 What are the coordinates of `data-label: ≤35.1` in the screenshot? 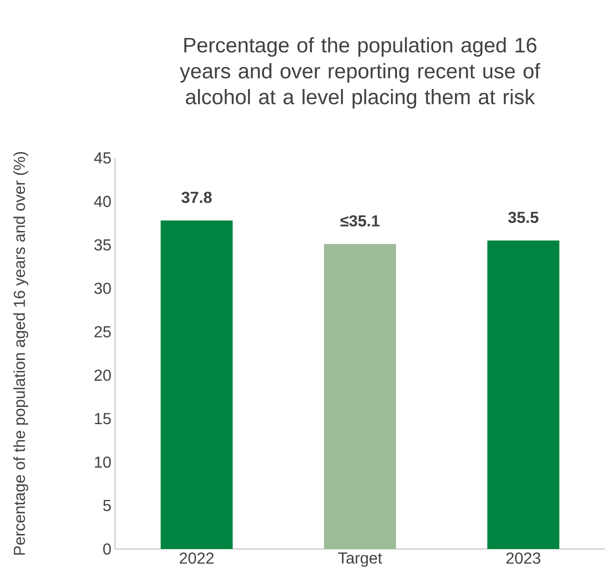 It's located at (360, 220).